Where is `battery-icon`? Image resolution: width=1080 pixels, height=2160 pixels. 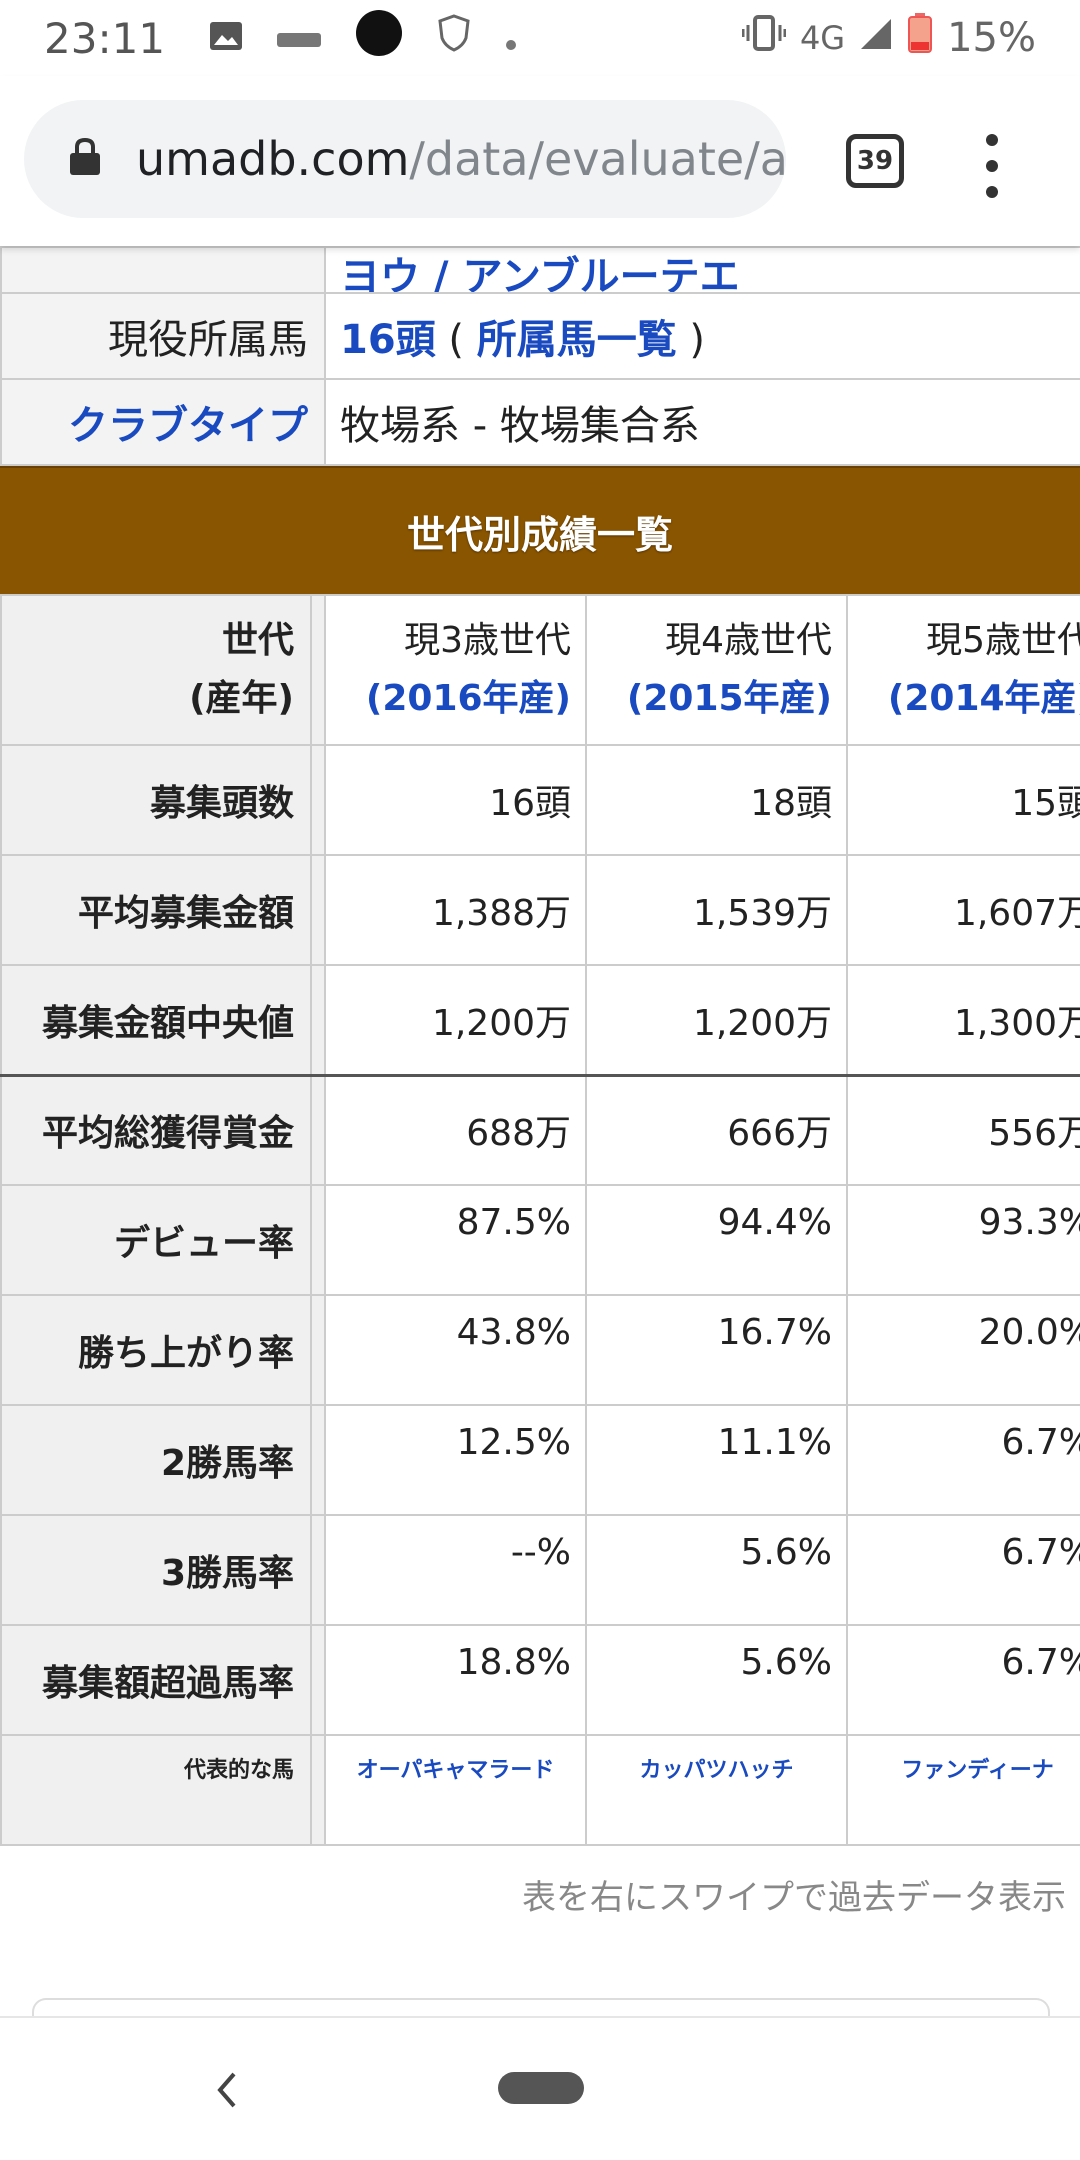
battery-icon is located at coordinates (920, 38).